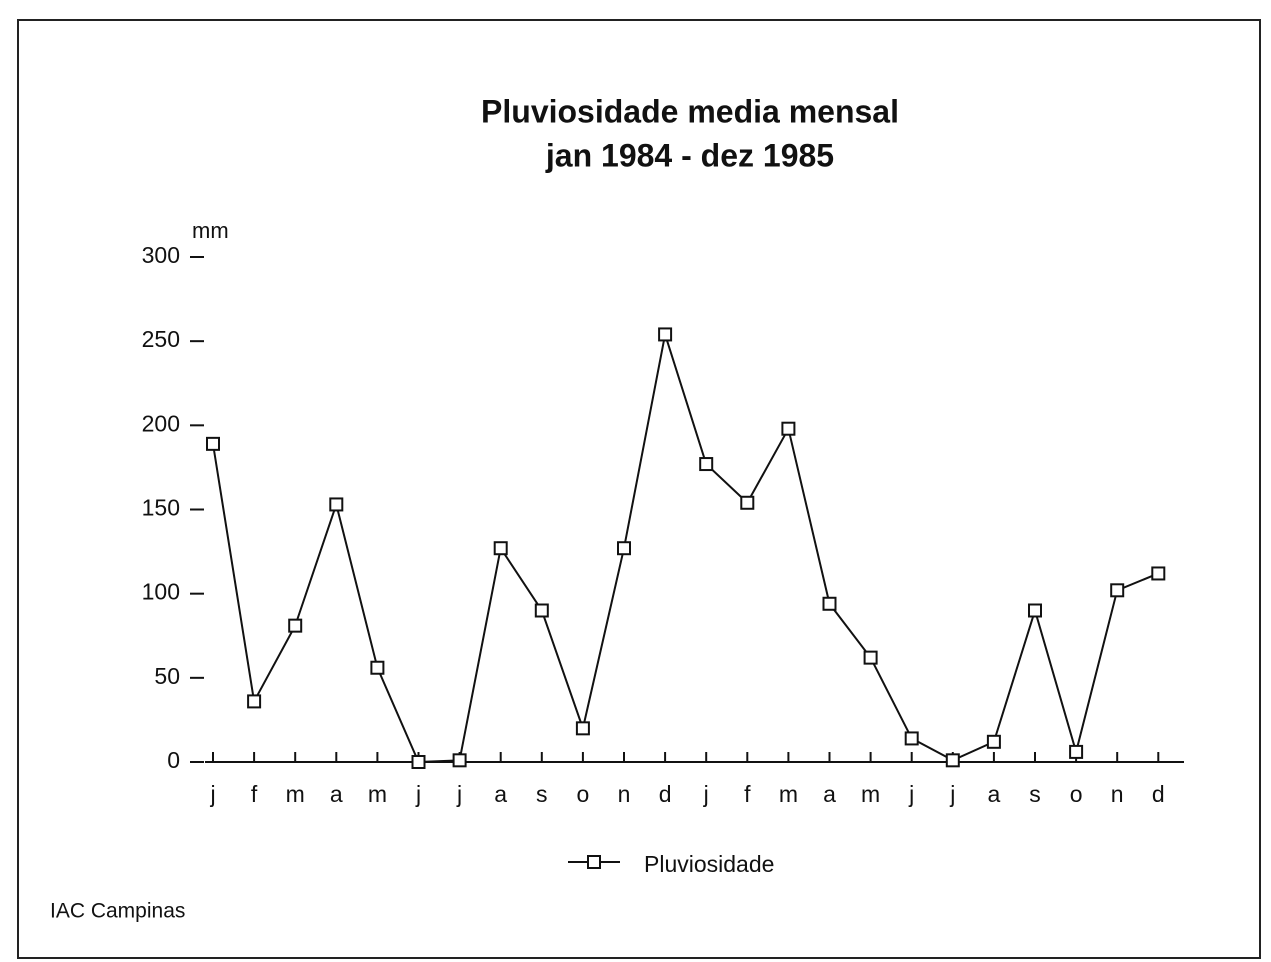  What do you see at coordinates (117, 911) in the screenshot?
I see `annotation: IAC Campinas` at bounding box center [117, 911].